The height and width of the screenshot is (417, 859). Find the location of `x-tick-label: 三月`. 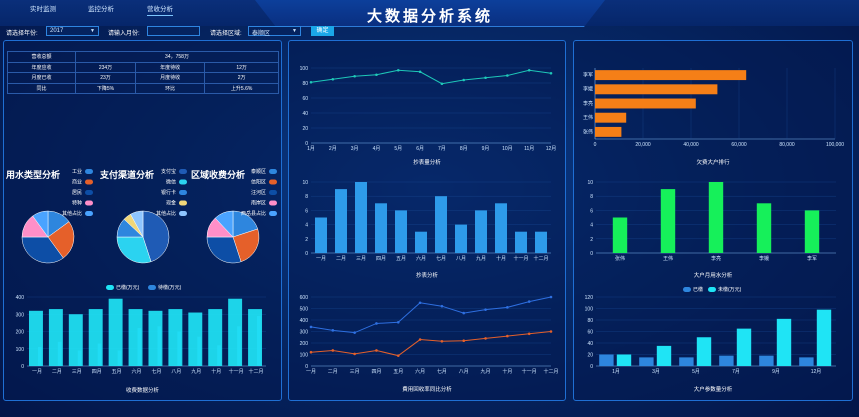

x-tick-label: 三月 is located at coordinates (361, 259).